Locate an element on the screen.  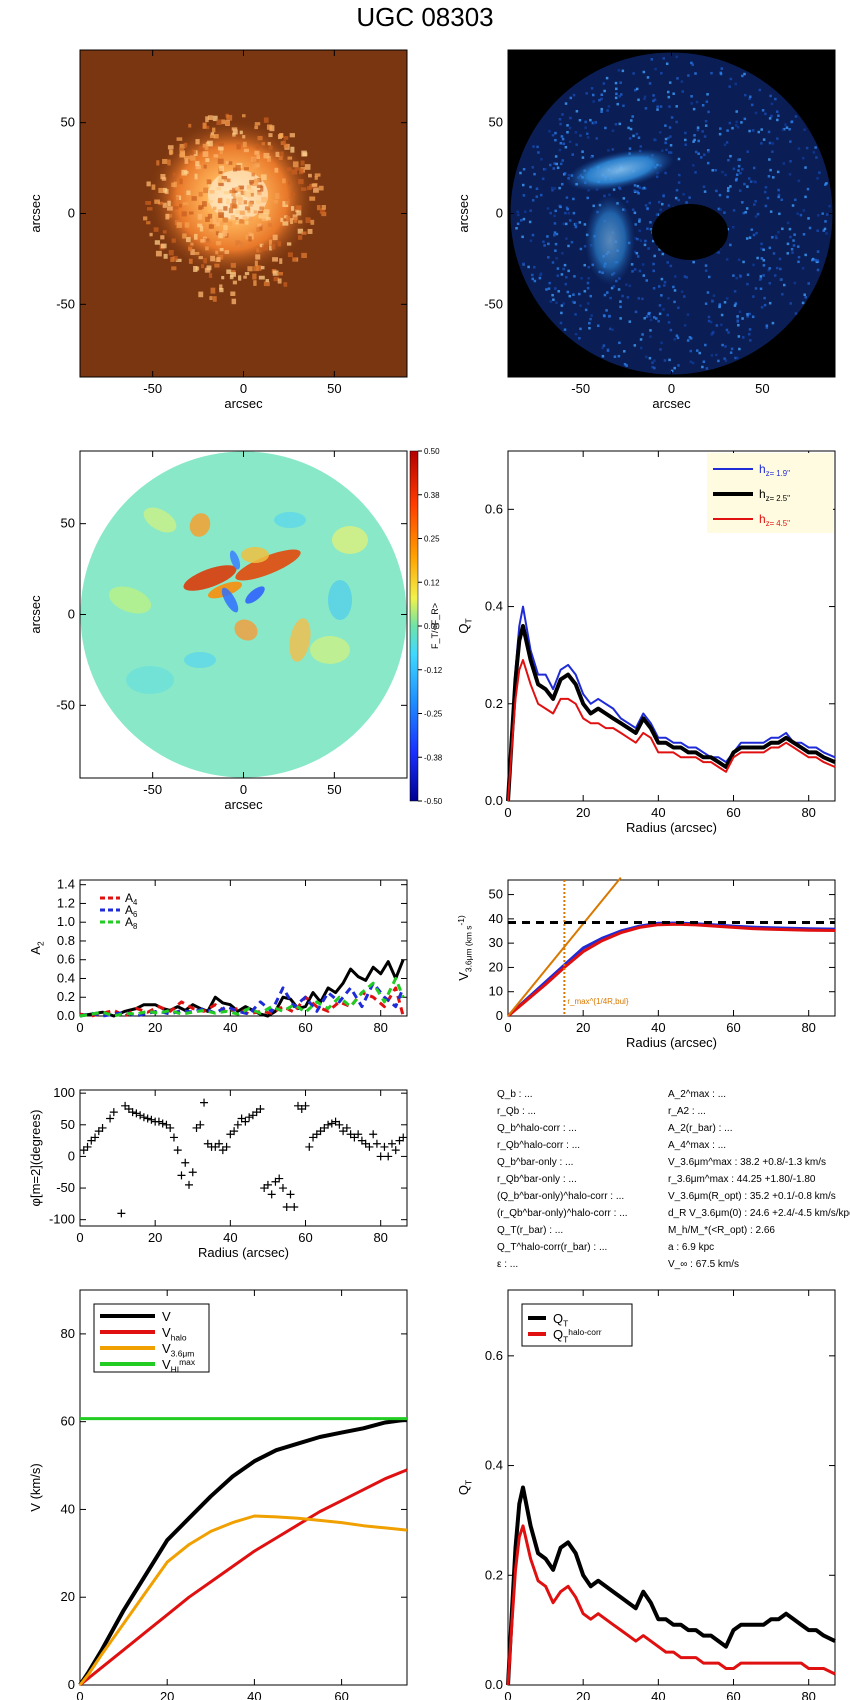
axes-frame is located at coordinates (671, 1487).